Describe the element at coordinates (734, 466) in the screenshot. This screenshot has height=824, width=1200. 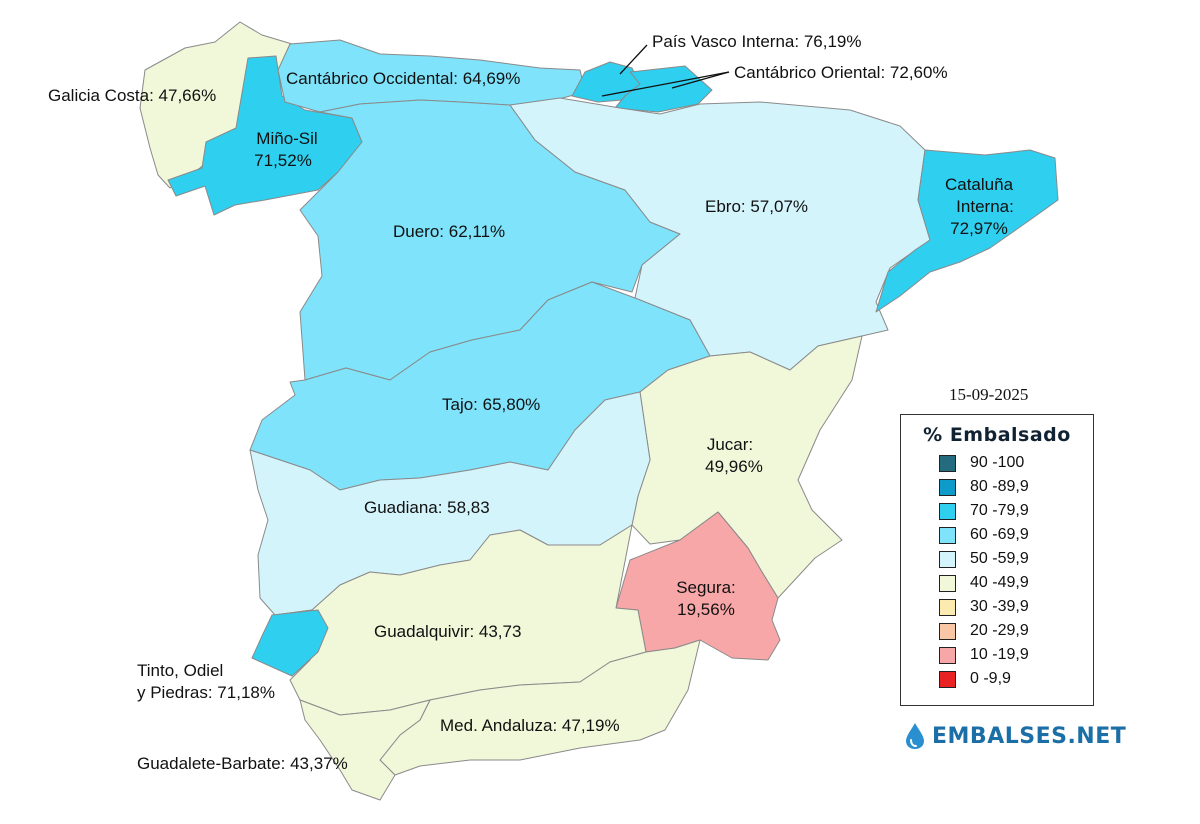
I see `label-jucar-value: 49,96%` at that location.